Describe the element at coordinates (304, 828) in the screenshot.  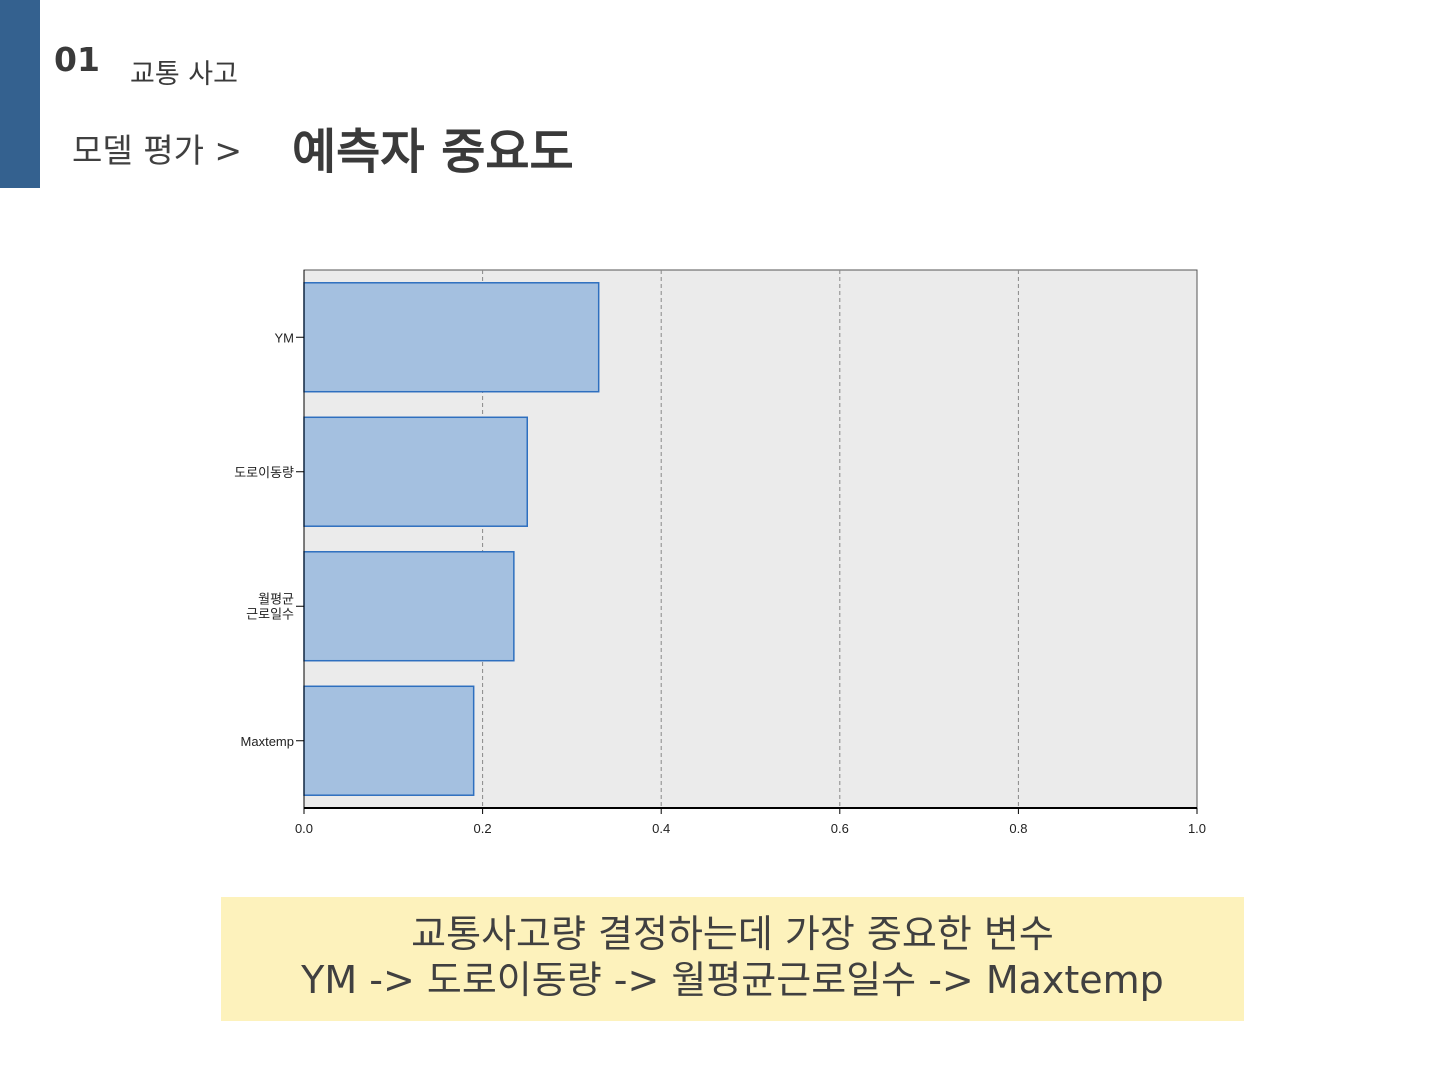
I see `x-tick-label: 0.0` at that location.